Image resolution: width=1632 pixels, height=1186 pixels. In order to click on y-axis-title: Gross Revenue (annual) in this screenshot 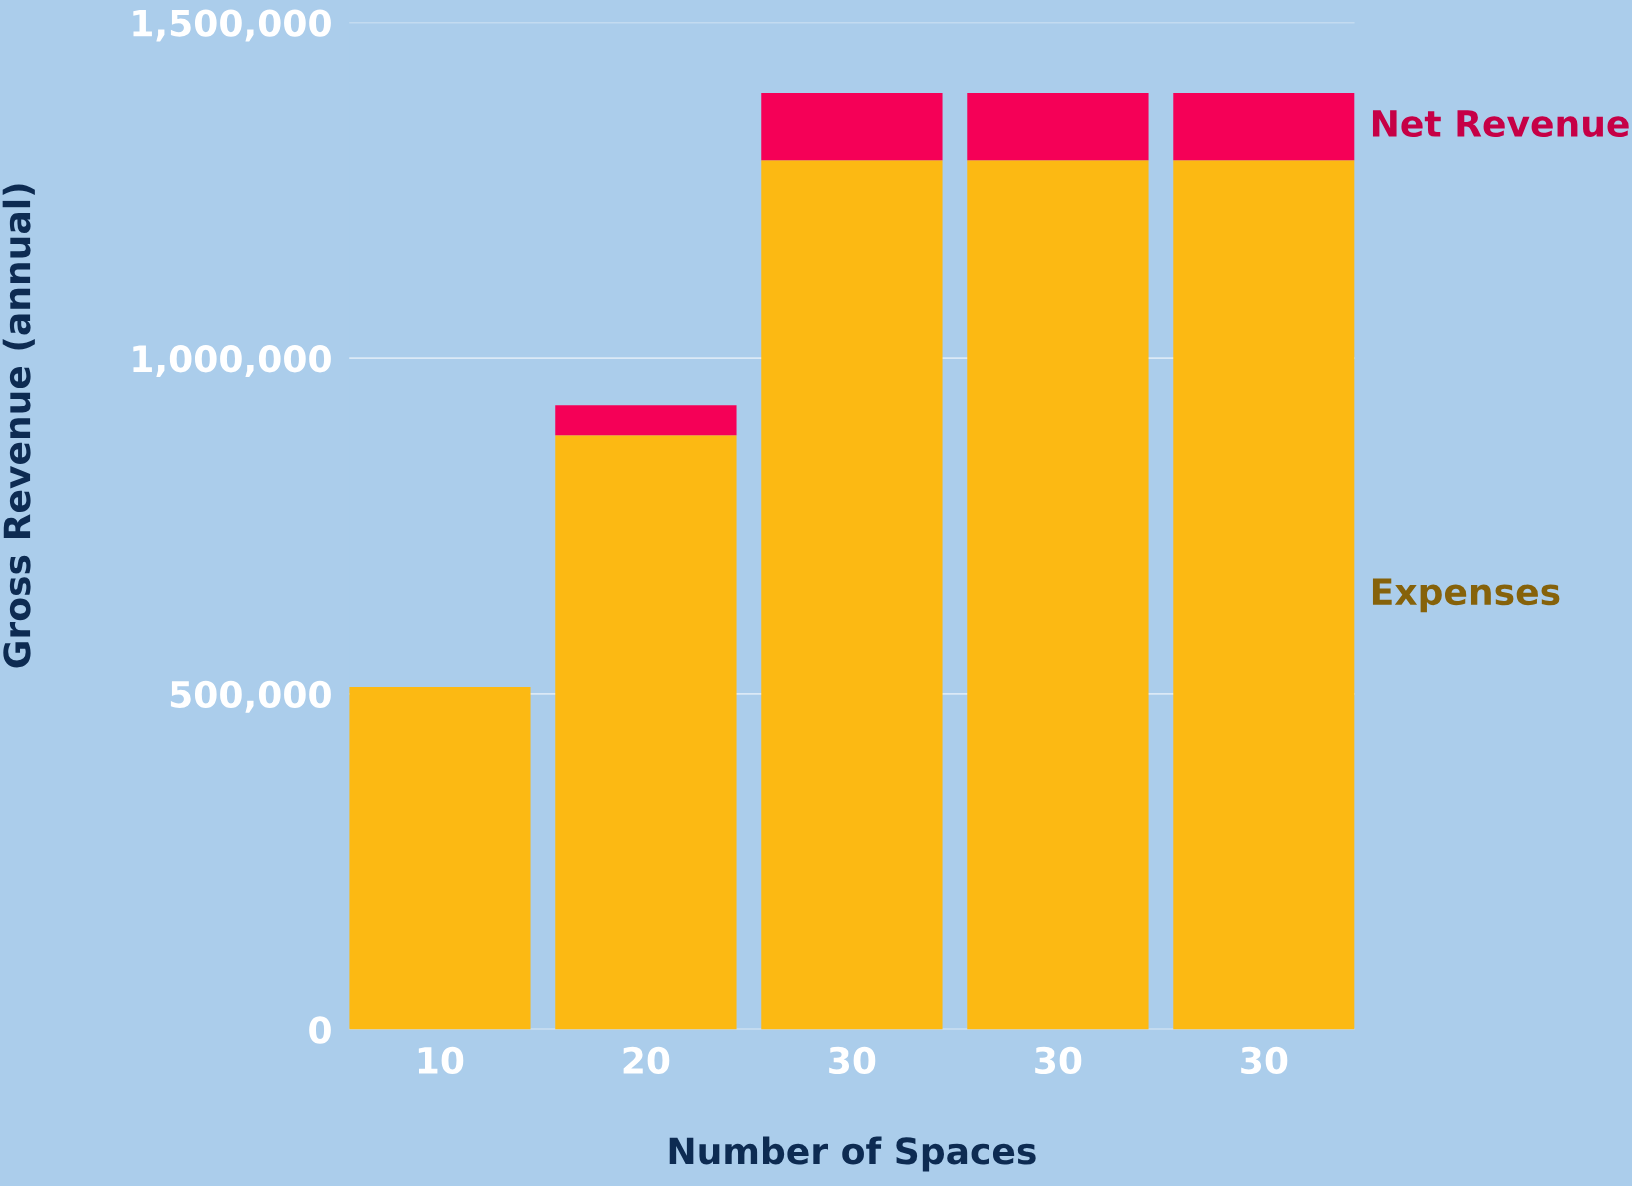, I will do `click(18, 426)`.